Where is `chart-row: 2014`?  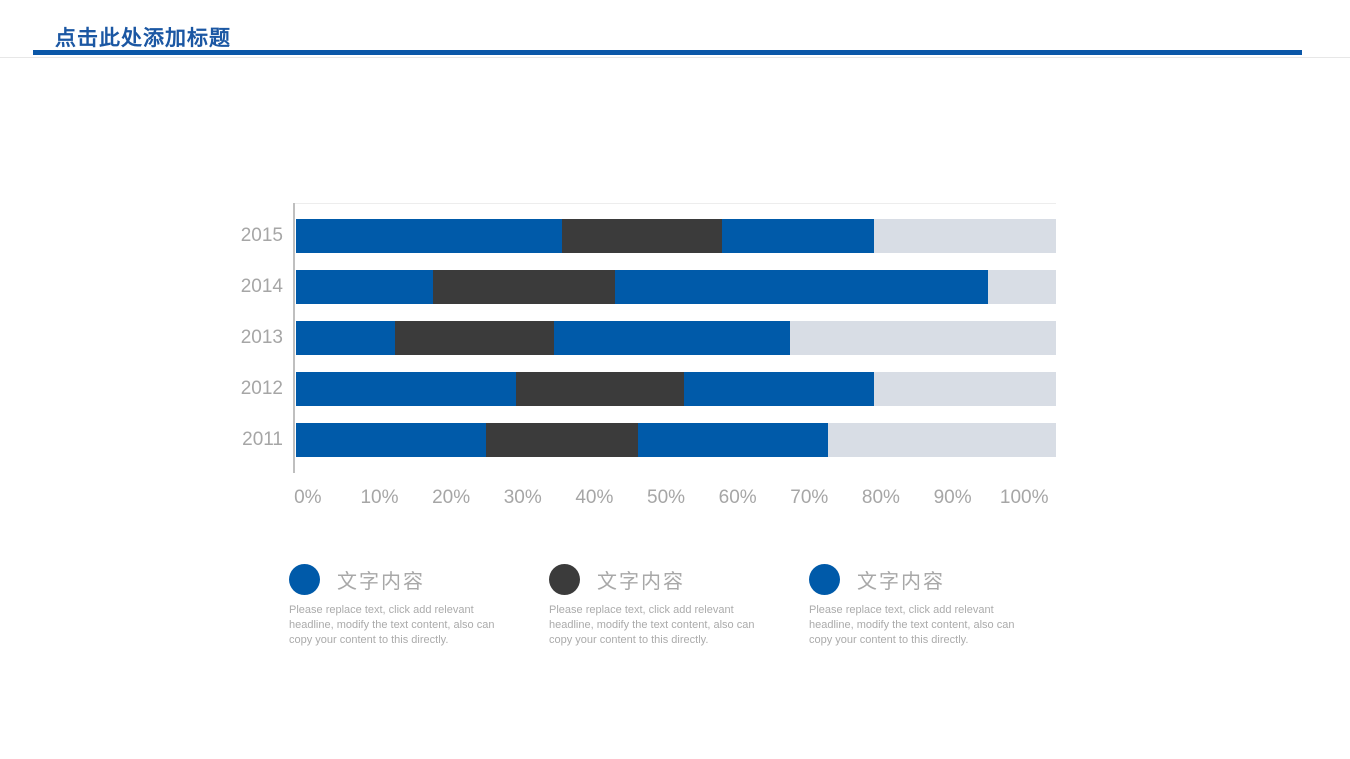
chart-row: 2014 is located at coordinates (628, 287).